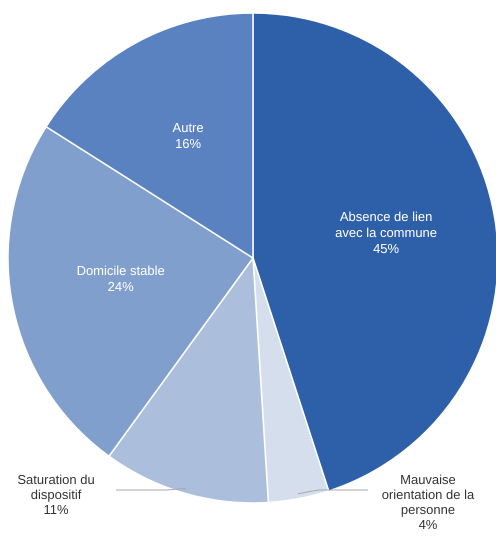 The image size is (496, 540). What do you see at coordinates (188, 127) in the screenshot?
I see `slice-label: Autre` at bounding box center [188, 127].